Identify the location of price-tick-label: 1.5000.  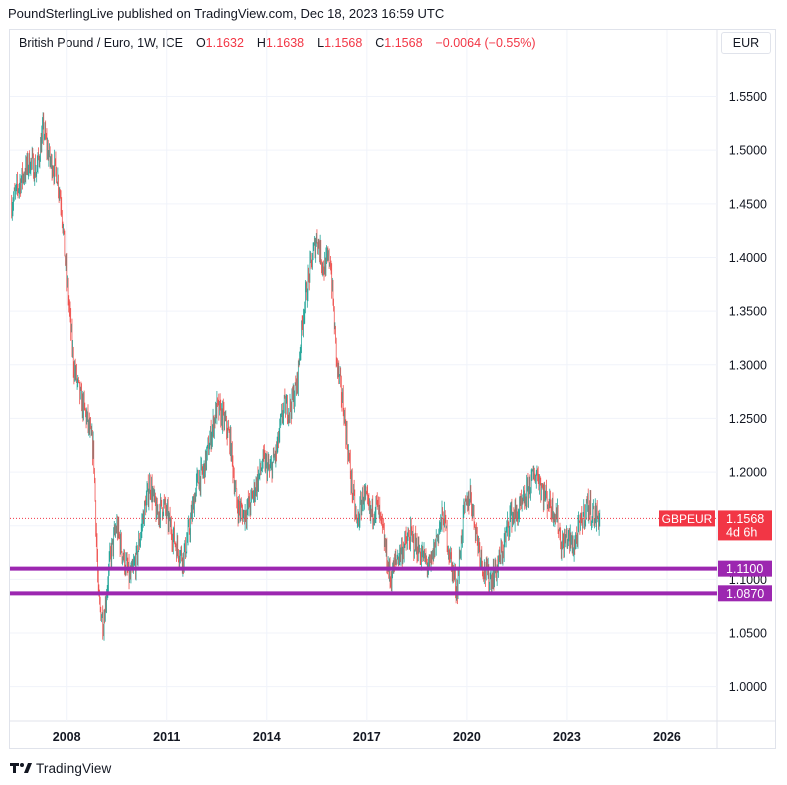
(748, 151).